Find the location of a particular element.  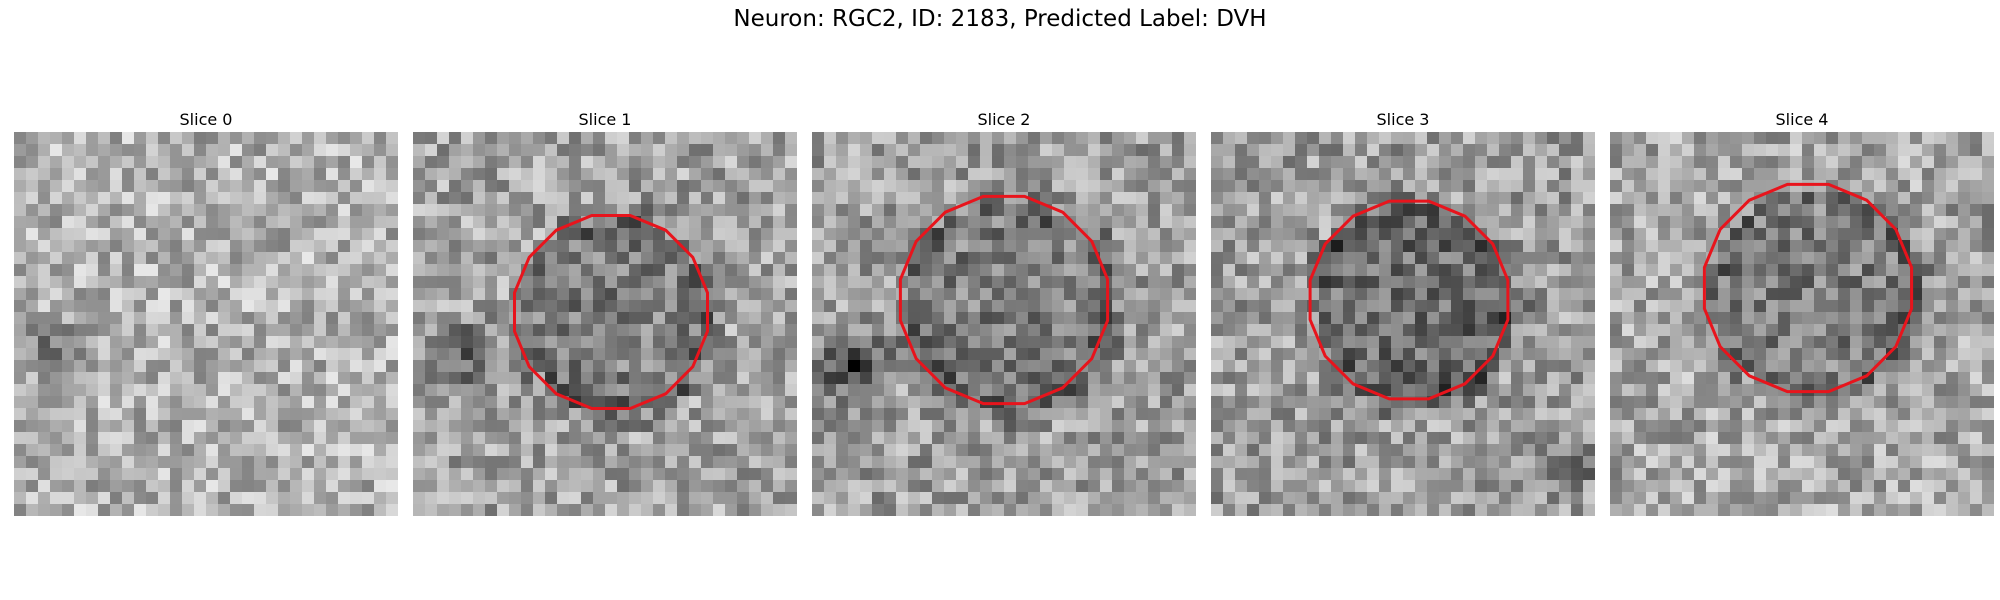

panel-slice-0: Slice 0 is located at coordinates (206, 312).